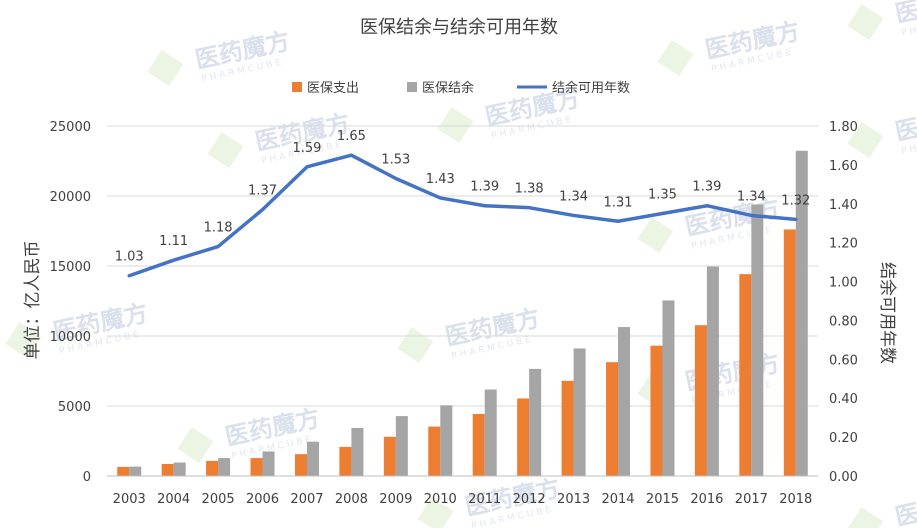  What do you see at coordinates (843, 205) in the screenshot?
I see `y-tick-label-right: 1.40` at bounding box center [843, 205].